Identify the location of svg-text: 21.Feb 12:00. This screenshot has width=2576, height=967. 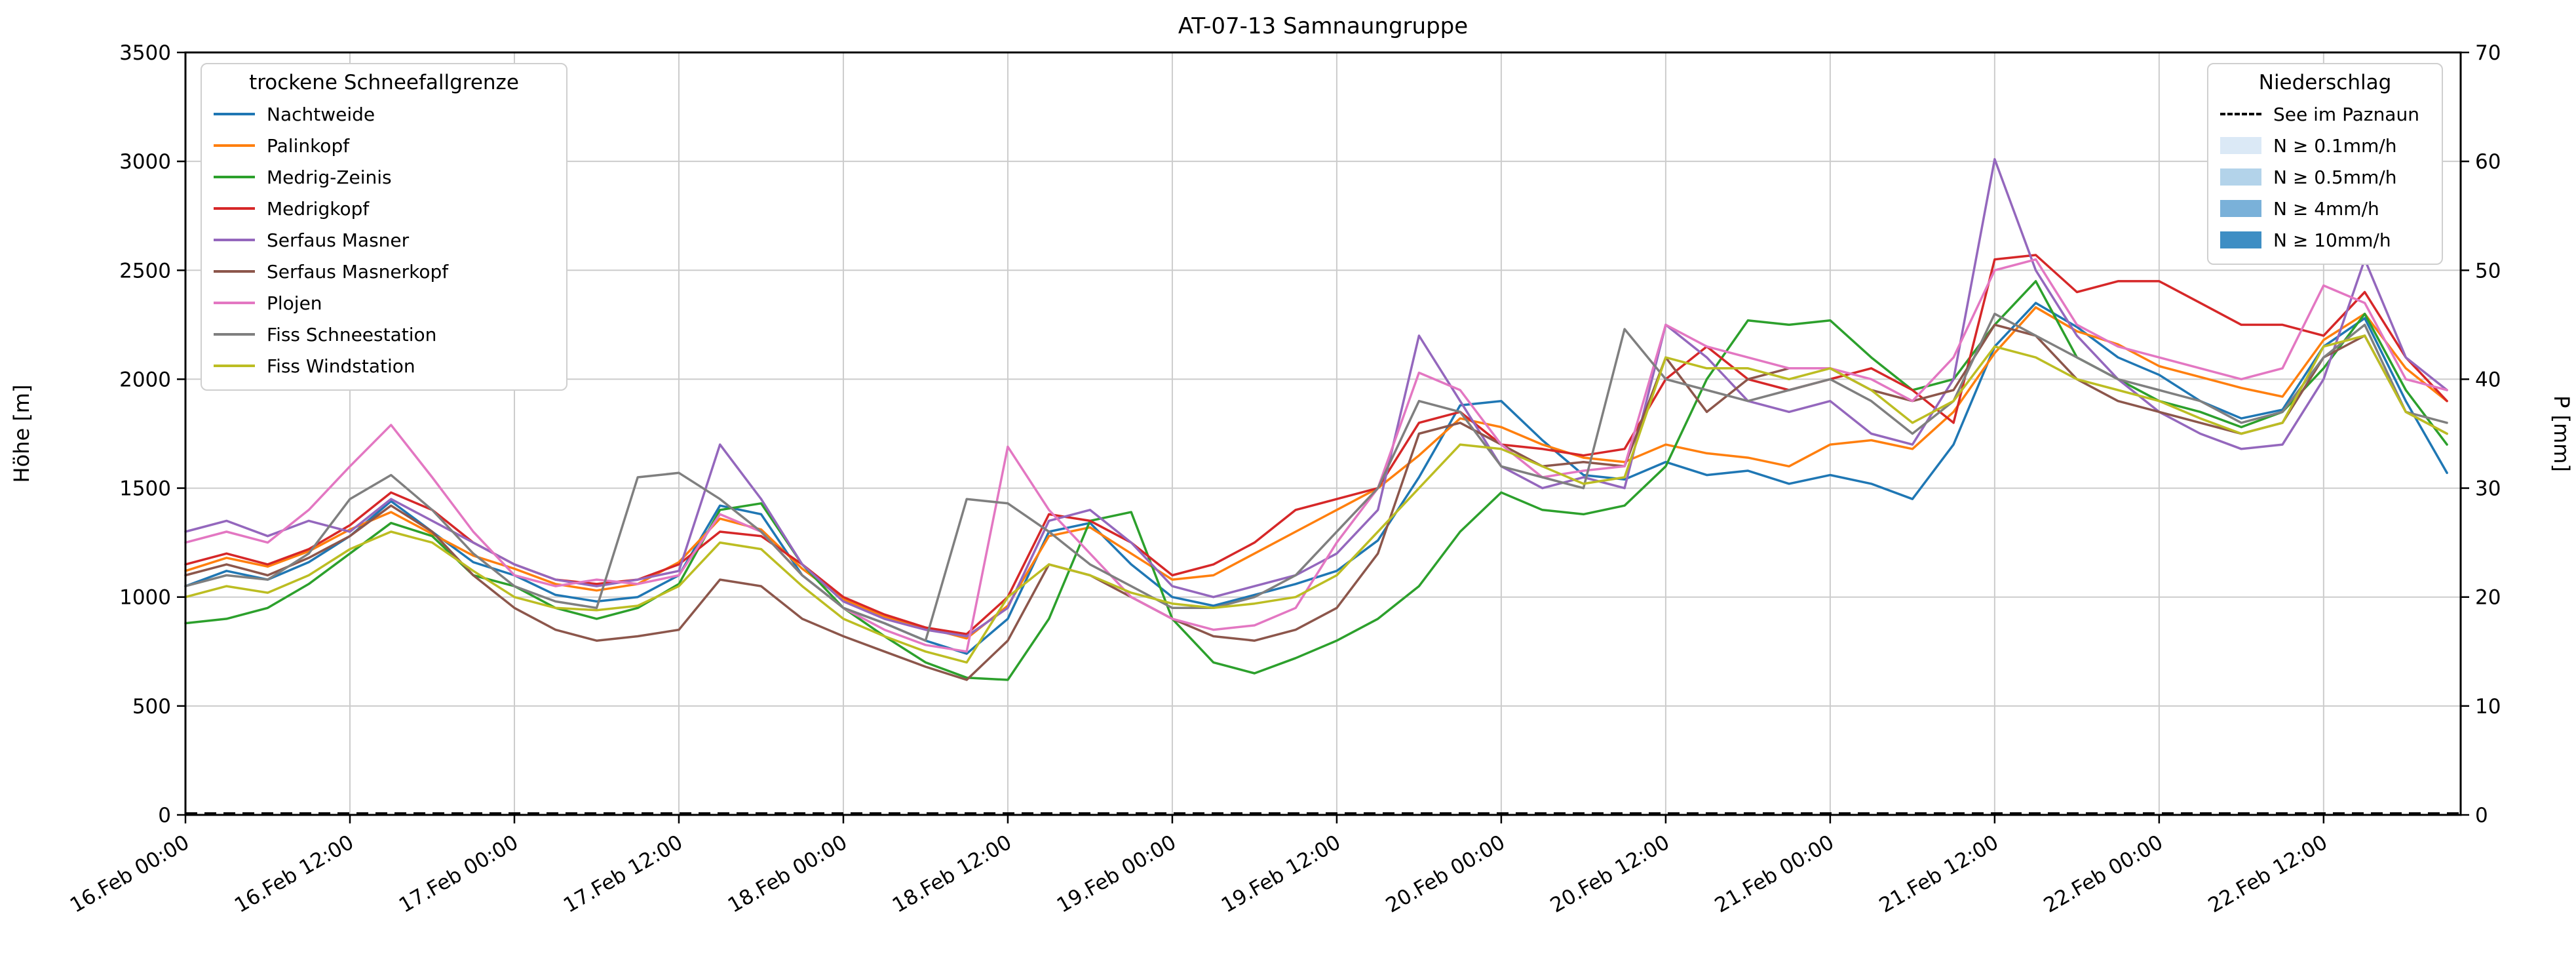
(1939, 874).